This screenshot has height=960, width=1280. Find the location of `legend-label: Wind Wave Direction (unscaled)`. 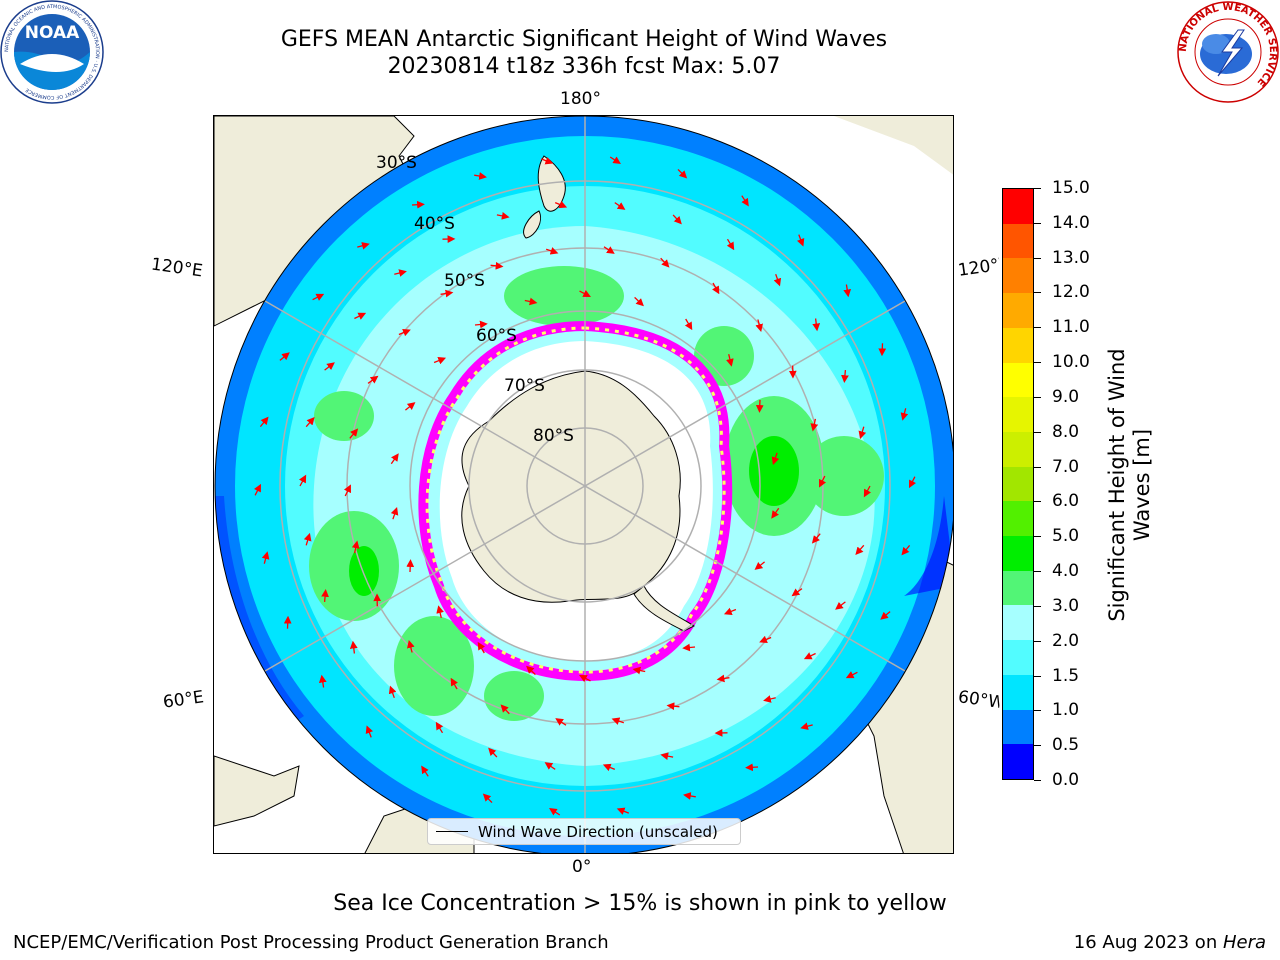

legend-label: Wind Wave Direction (unscaled) is located at coordinates (598, 831).